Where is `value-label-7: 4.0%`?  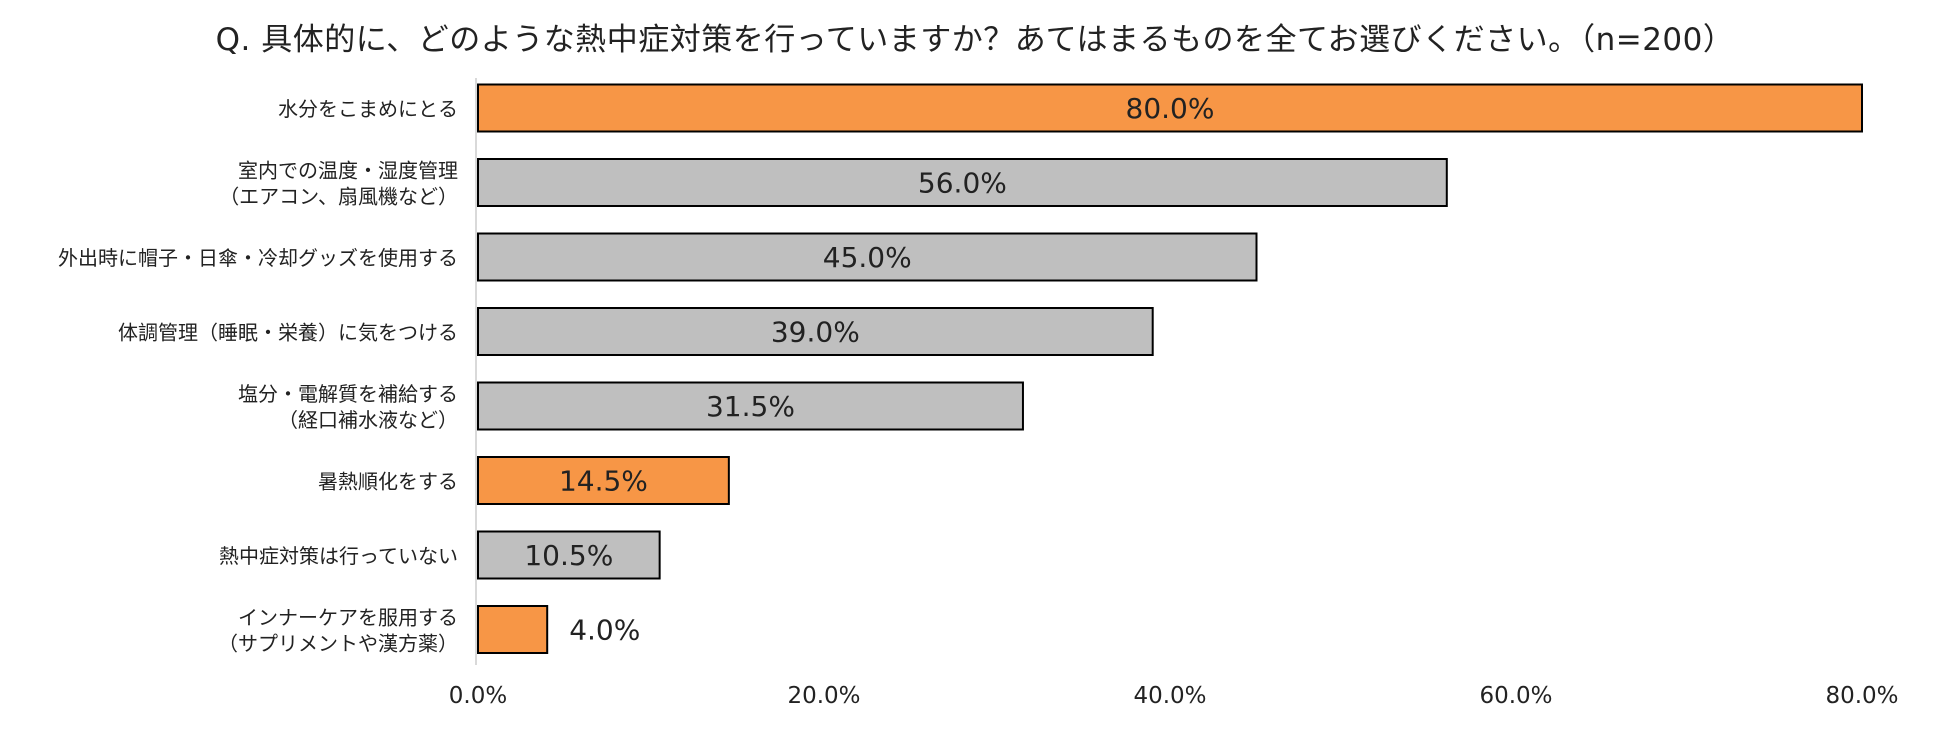
value-label-7: 4.0% is located at coordinates (604, 630).